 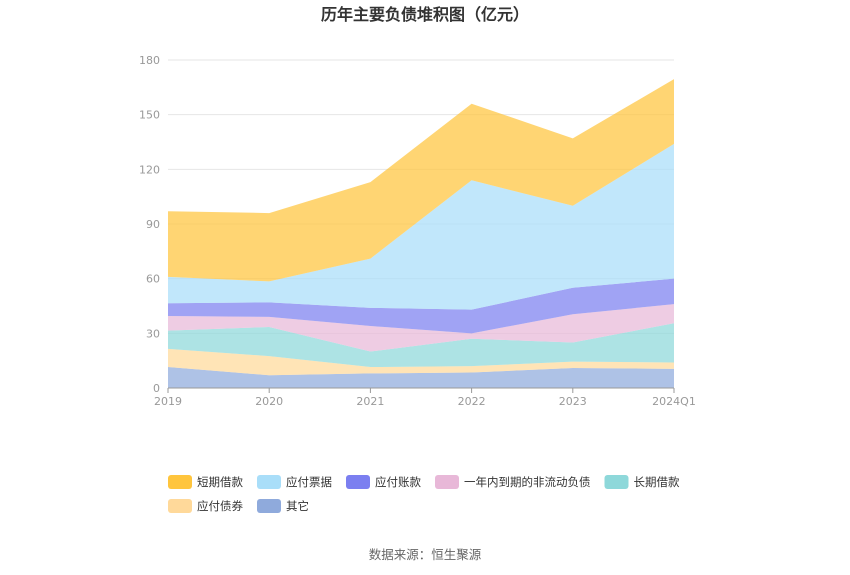 I want to click on legend-label: 应付票据, so click(x=309, y=482).